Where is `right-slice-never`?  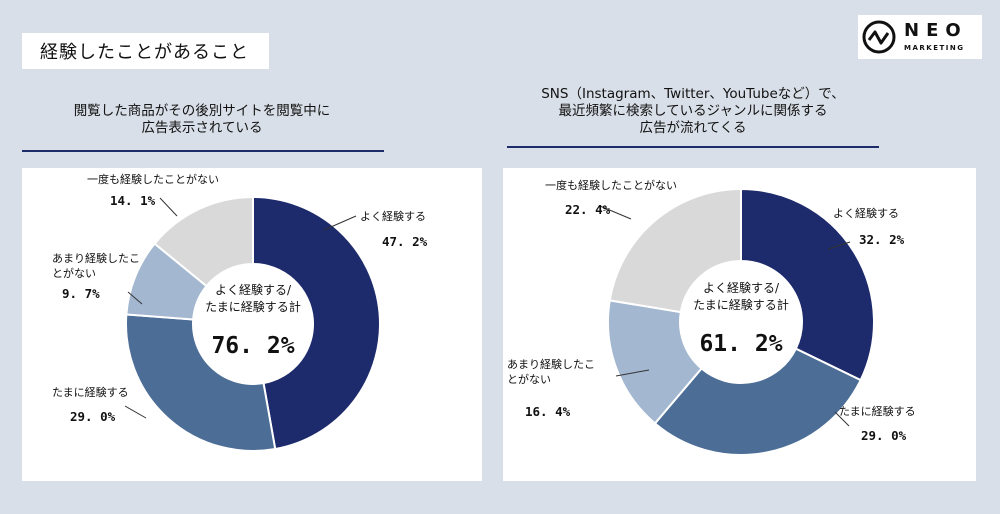 right-slice-never is located at coordinates (675, 250).